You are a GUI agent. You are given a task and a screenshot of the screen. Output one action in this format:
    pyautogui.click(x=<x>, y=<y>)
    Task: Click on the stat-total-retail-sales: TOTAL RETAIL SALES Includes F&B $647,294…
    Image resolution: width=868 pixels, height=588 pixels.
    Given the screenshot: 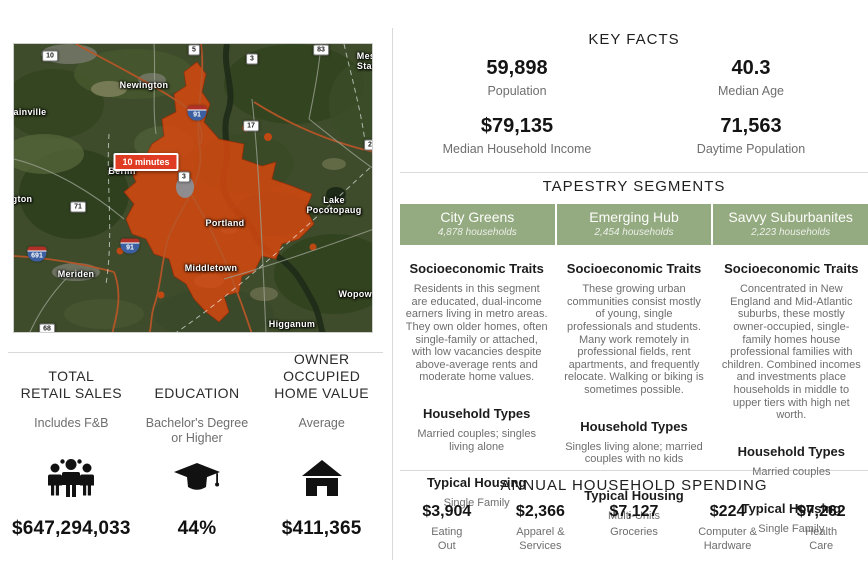 What is the action you would take?
    pyautogui.click(x=71, y=450)
    